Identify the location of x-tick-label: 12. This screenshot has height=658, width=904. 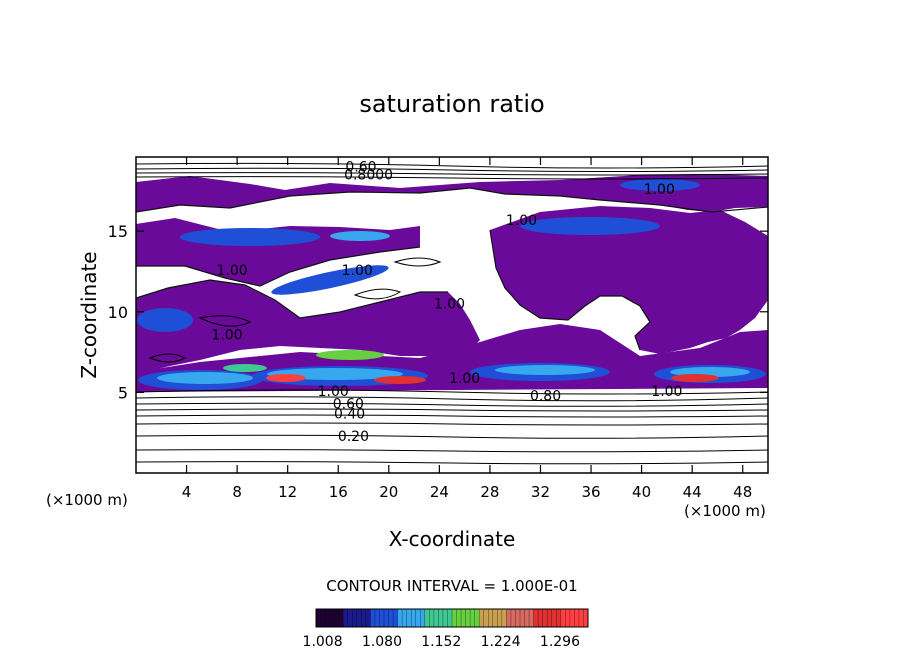
(287, 492).